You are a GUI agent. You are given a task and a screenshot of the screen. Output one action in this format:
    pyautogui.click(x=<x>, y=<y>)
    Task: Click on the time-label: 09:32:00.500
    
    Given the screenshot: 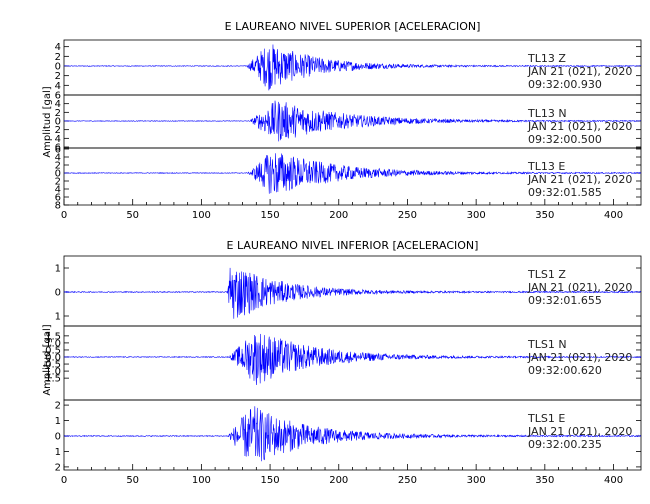 What is the action you would take?
    pyautogui.click(x=565, y=139)
    